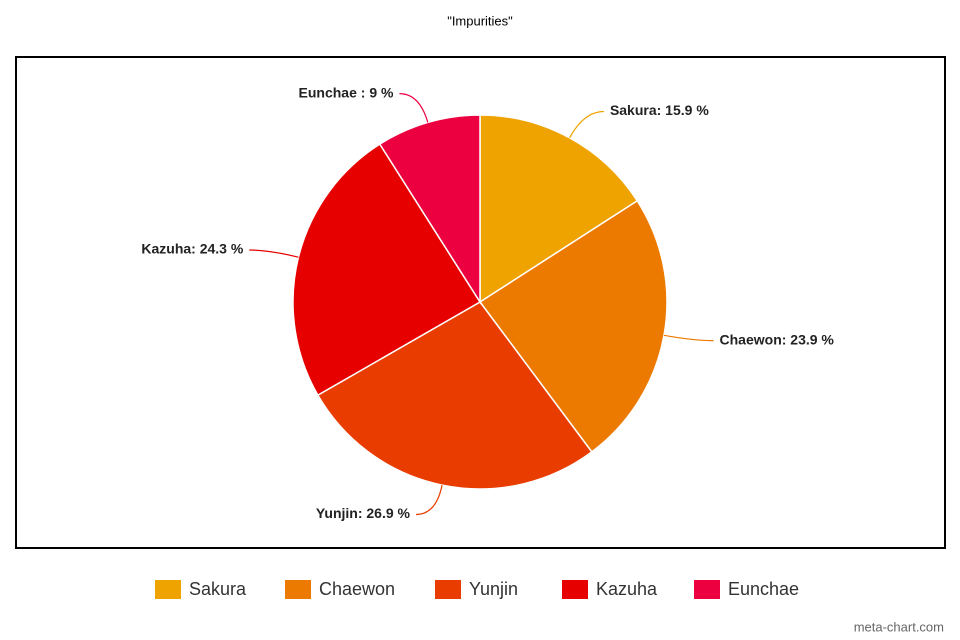 The height and width of the screenshot is (640, 960). I want to click on legend-label: Eunchae, so click(763, 589).